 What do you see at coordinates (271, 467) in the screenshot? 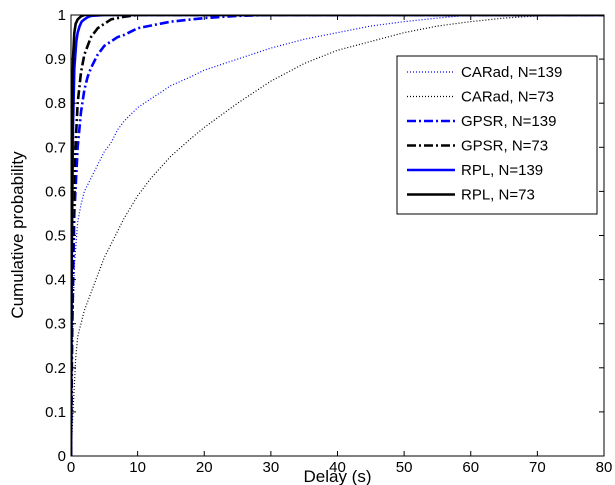
I see `x-tick-label: 30` at bounding box center [271, 467].